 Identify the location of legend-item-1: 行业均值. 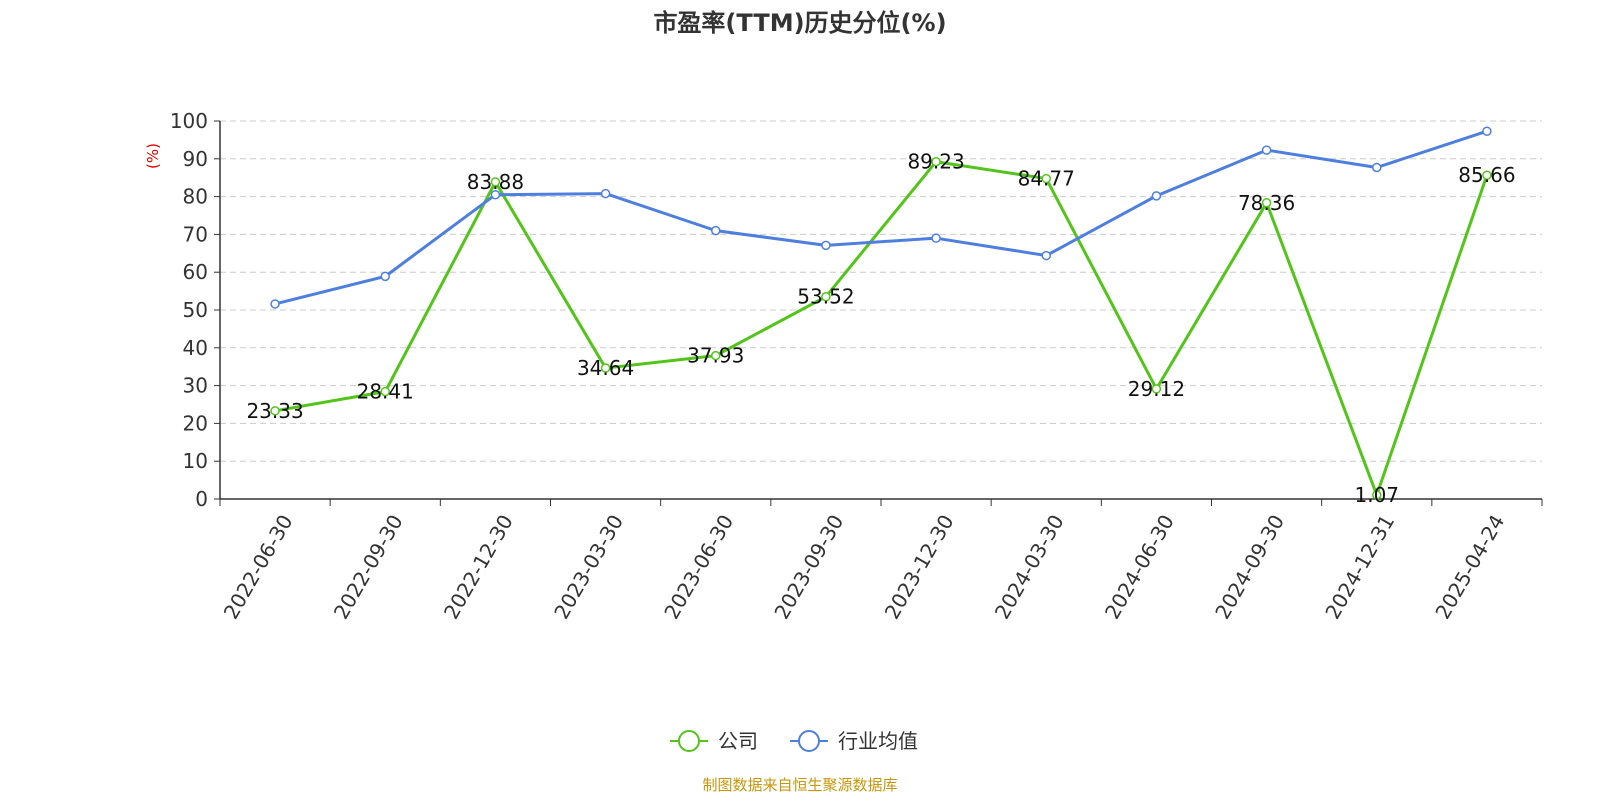
(854, 741).